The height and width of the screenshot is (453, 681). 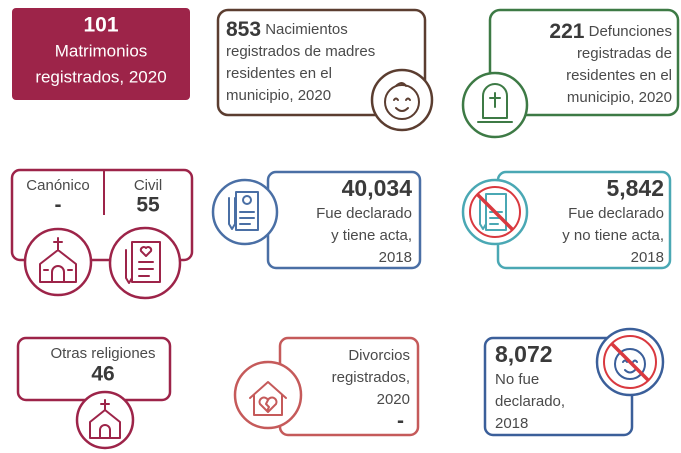 I want to click on baby-icon, so click(x=402, y=100).